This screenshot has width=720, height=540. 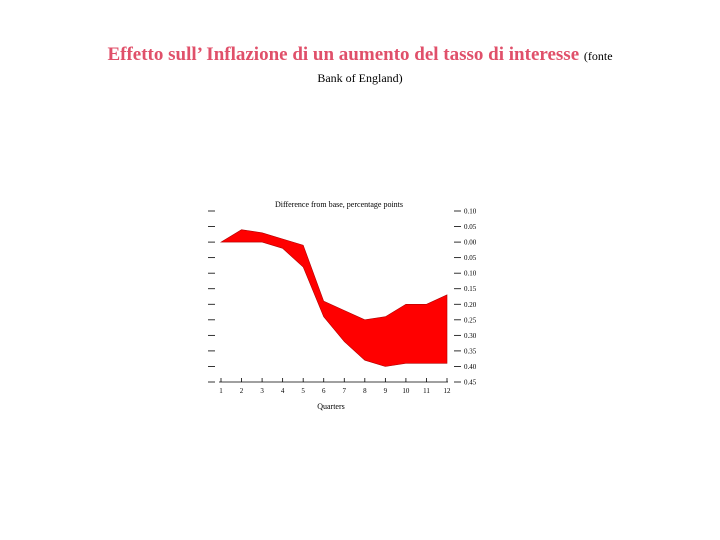 I want to click on source-suffix: Bank of England), so click(x=360, y=78).